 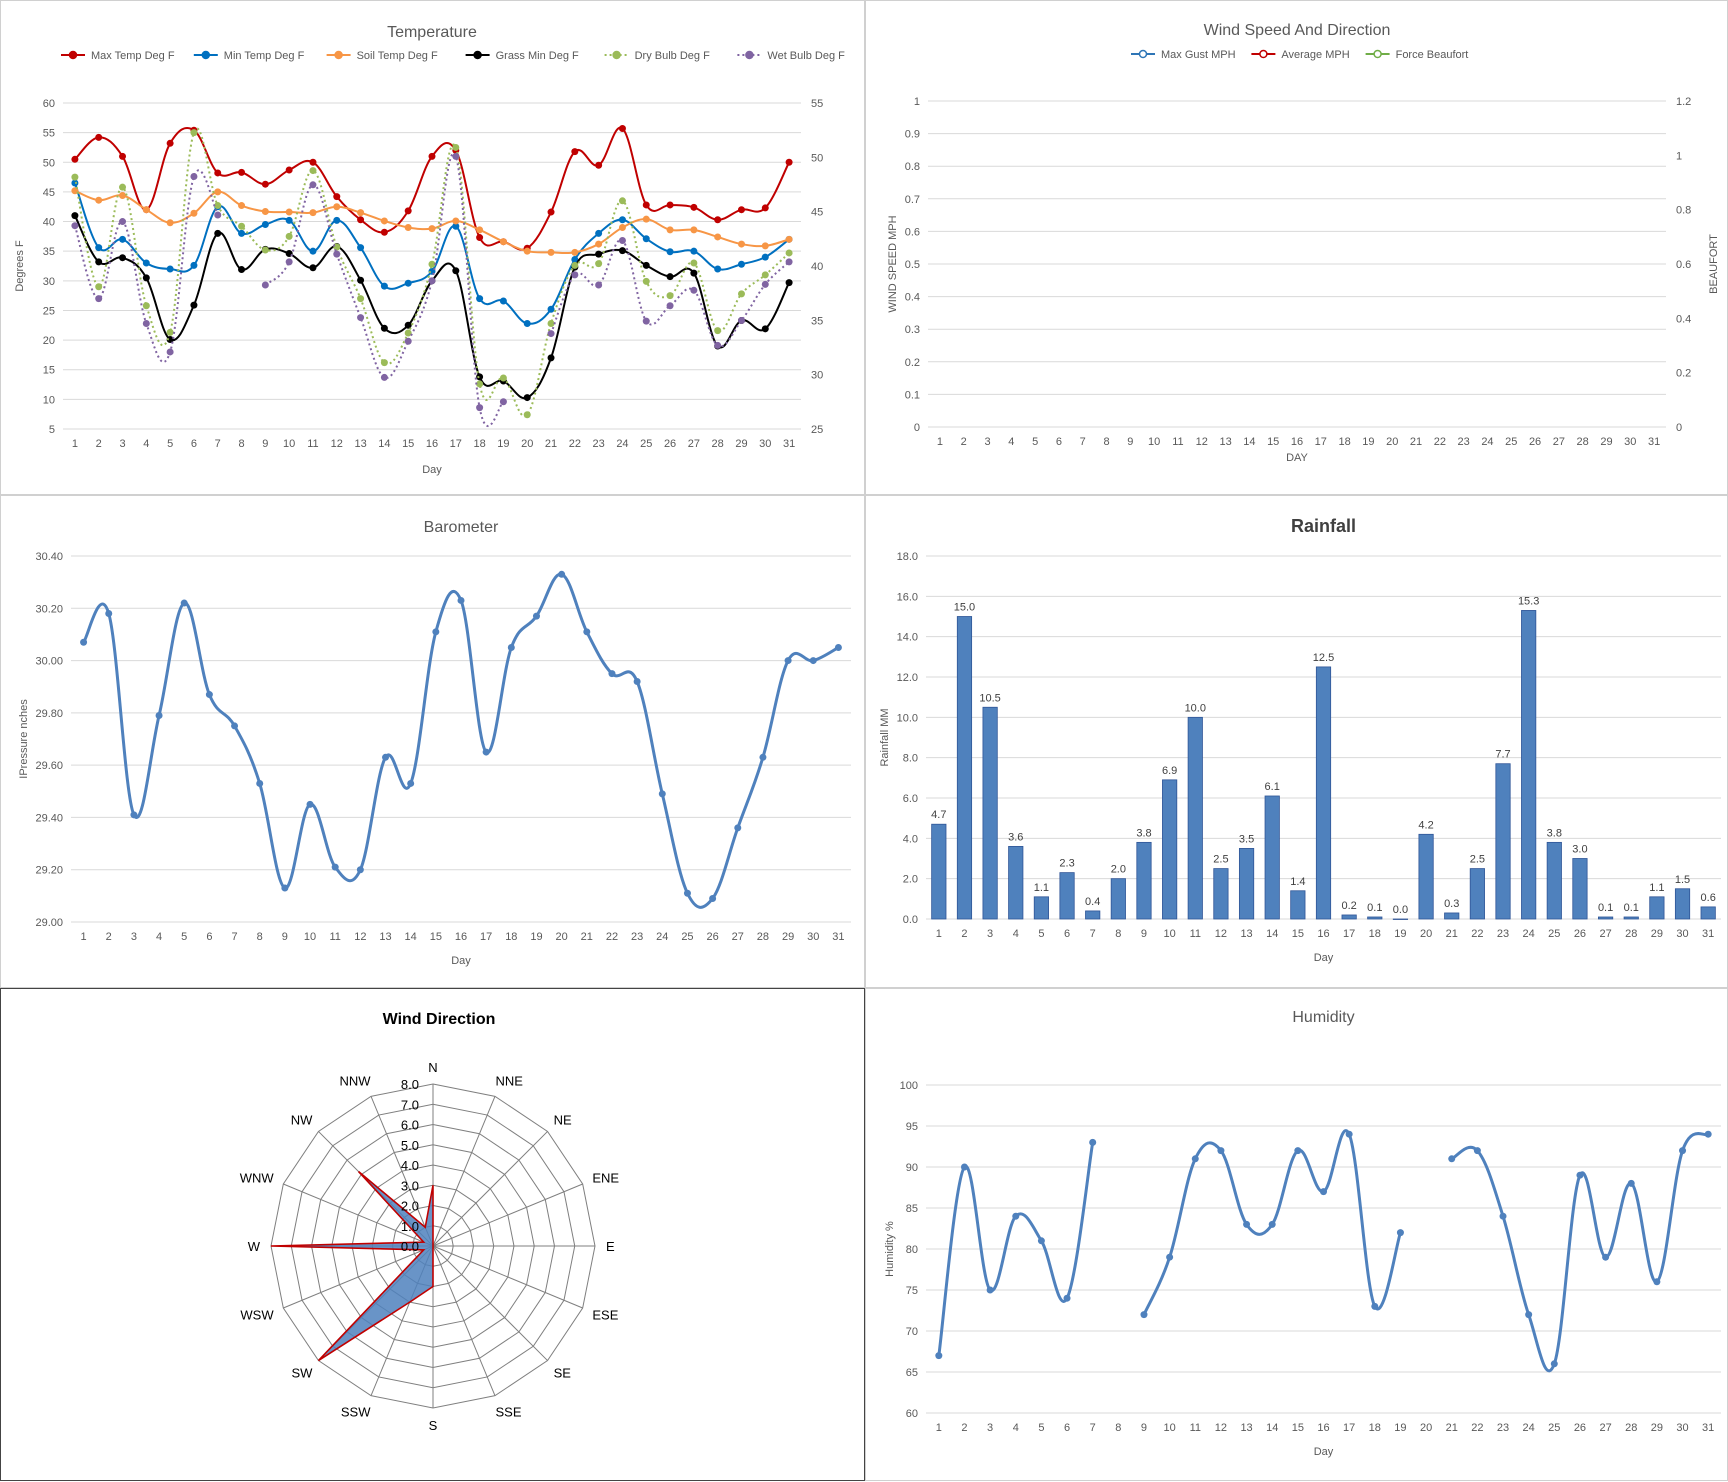 I want to click on y-tick-label: 0.7, so click(x=912, y=200).